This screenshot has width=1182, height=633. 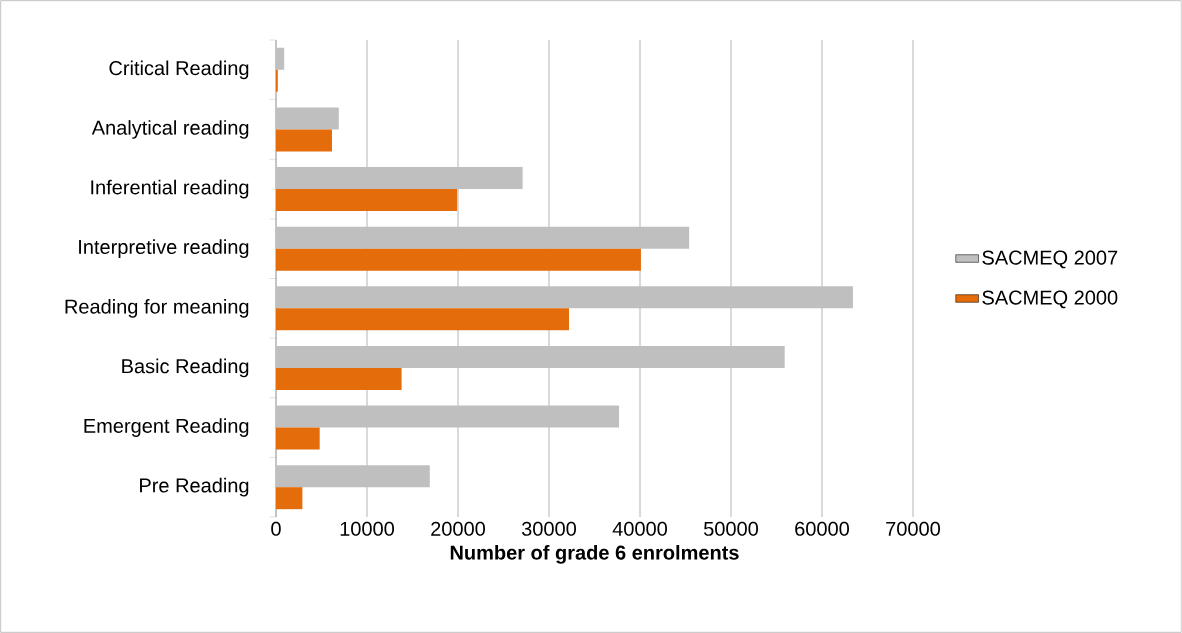 I want to click on x-tick-label: 70000, so click(x=913, y=528).